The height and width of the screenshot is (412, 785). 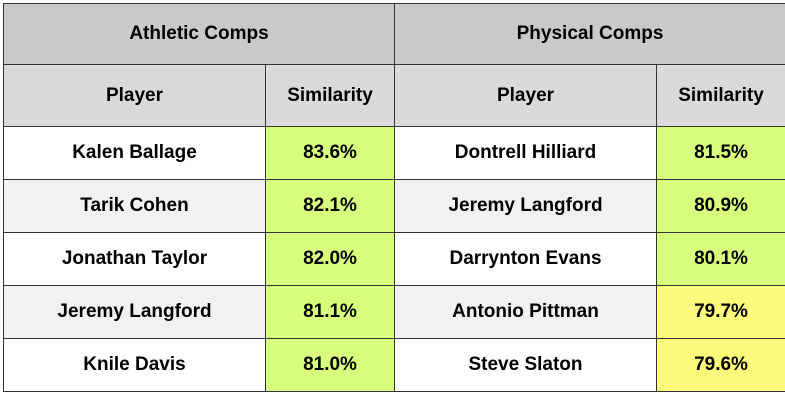 I want to click on physical-comps-header: Physical Comps, so click(x=589, y=34).